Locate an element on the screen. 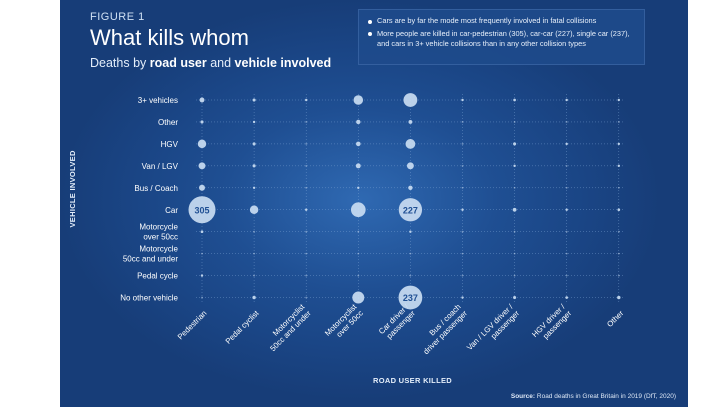  y-tick-label: HGV is located at coordinates (170, 144).